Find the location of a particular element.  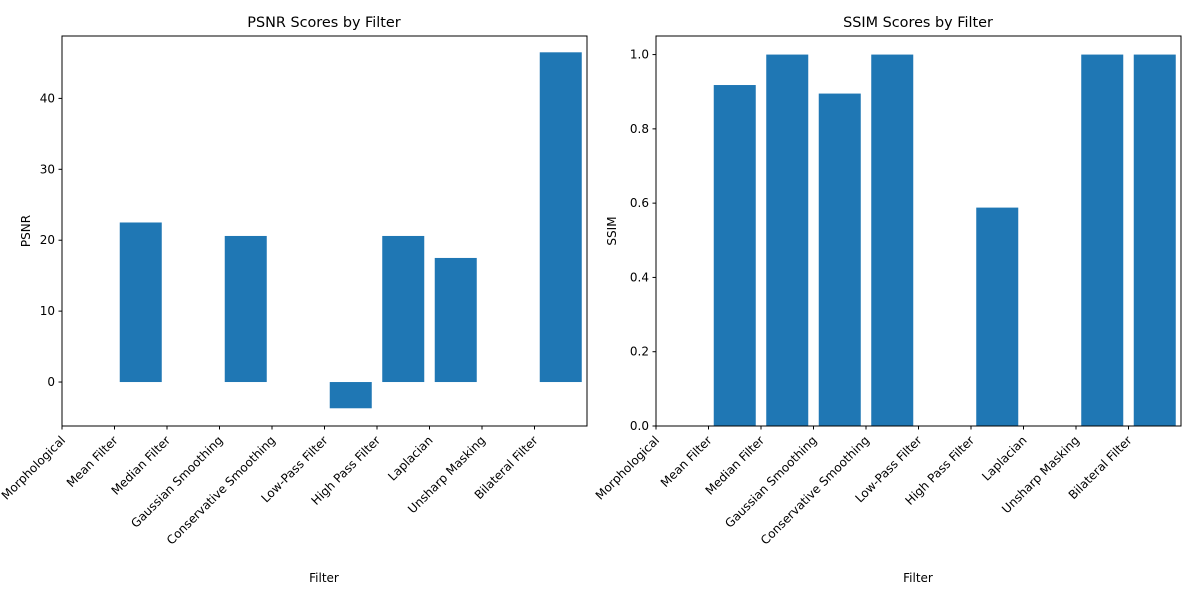

psnr-y-tick-label: 0 is located at coordinates (51, 382).